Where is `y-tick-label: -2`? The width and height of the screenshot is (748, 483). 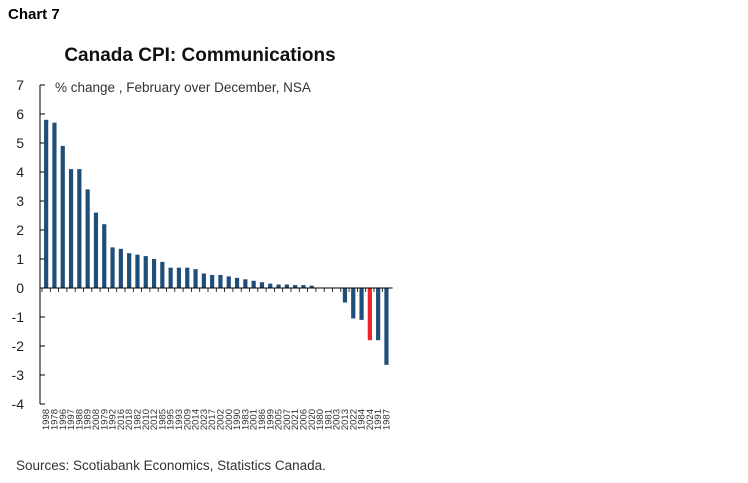 y-tick-label: -2 is located at coordinates (18, 346).